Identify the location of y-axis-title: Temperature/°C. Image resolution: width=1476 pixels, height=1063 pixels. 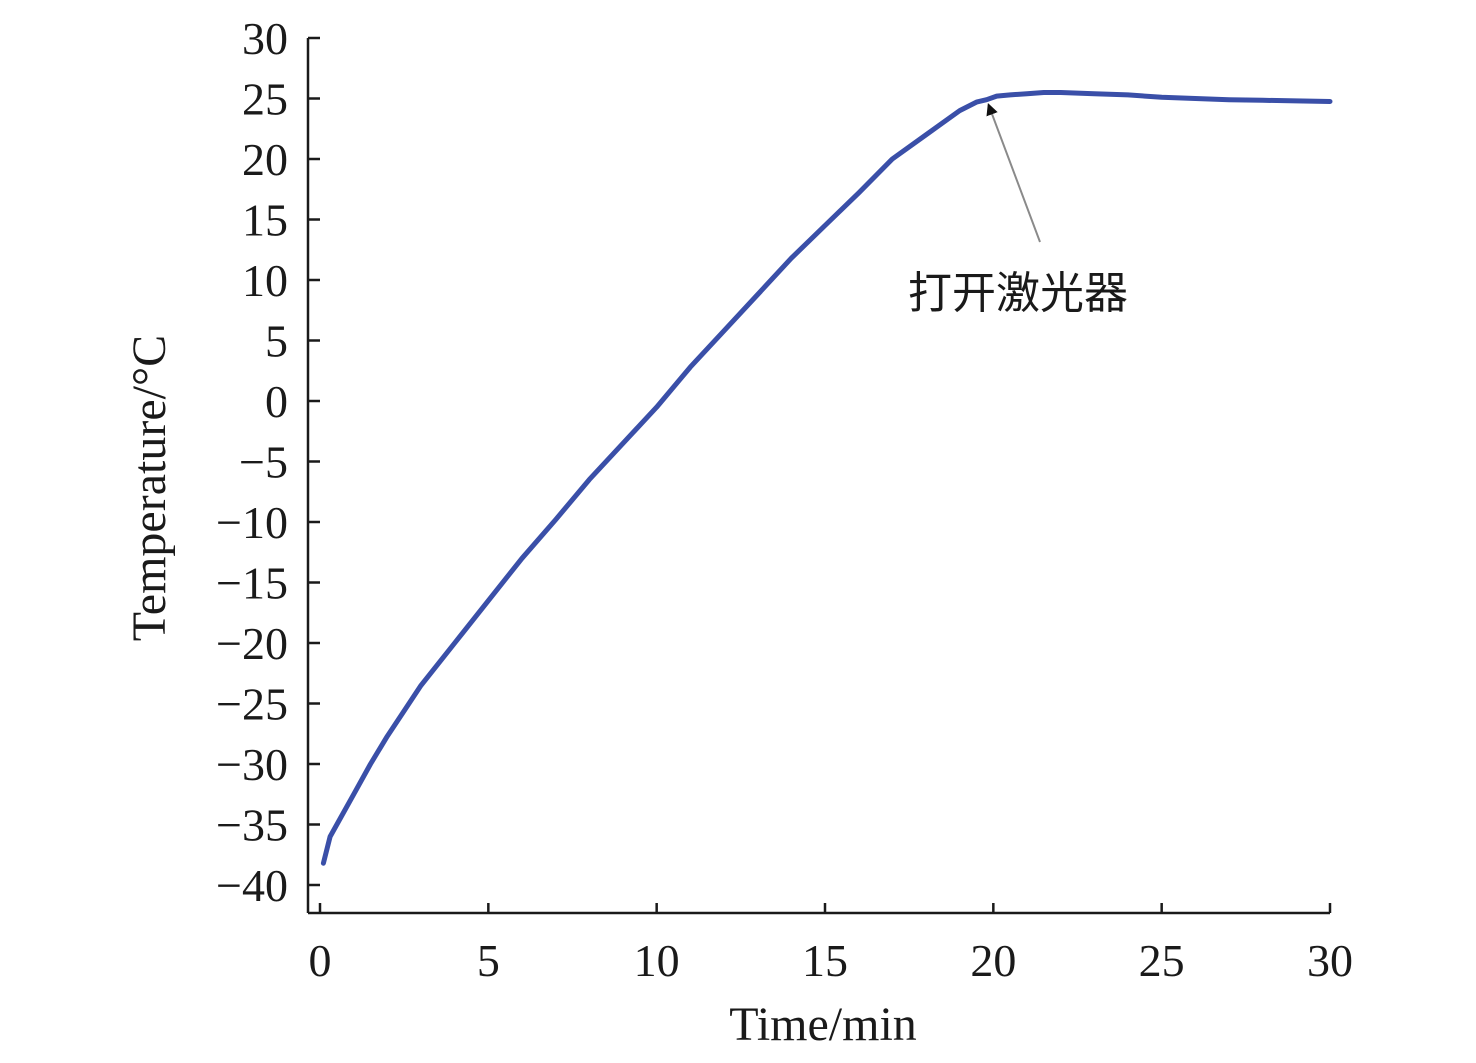
(149, 488).